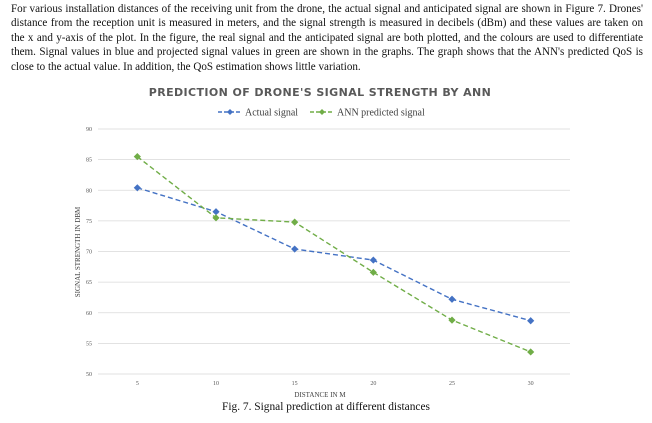 The image size is (652, 423). I want to click on legend: Actual signal ANN predicted signal, so click(321, 113).